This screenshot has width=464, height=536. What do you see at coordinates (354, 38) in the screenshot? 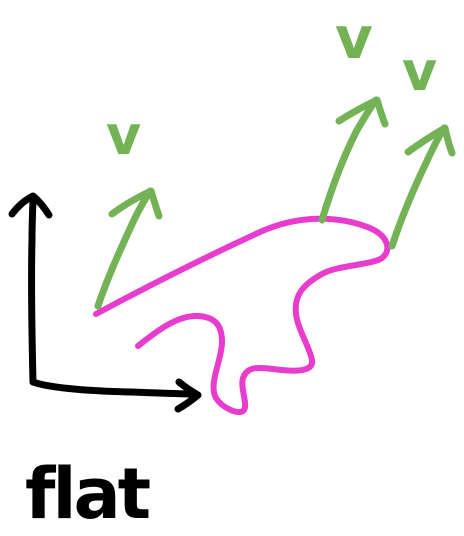
I see `vector-2-label: v` at bounding box center [354, 38].